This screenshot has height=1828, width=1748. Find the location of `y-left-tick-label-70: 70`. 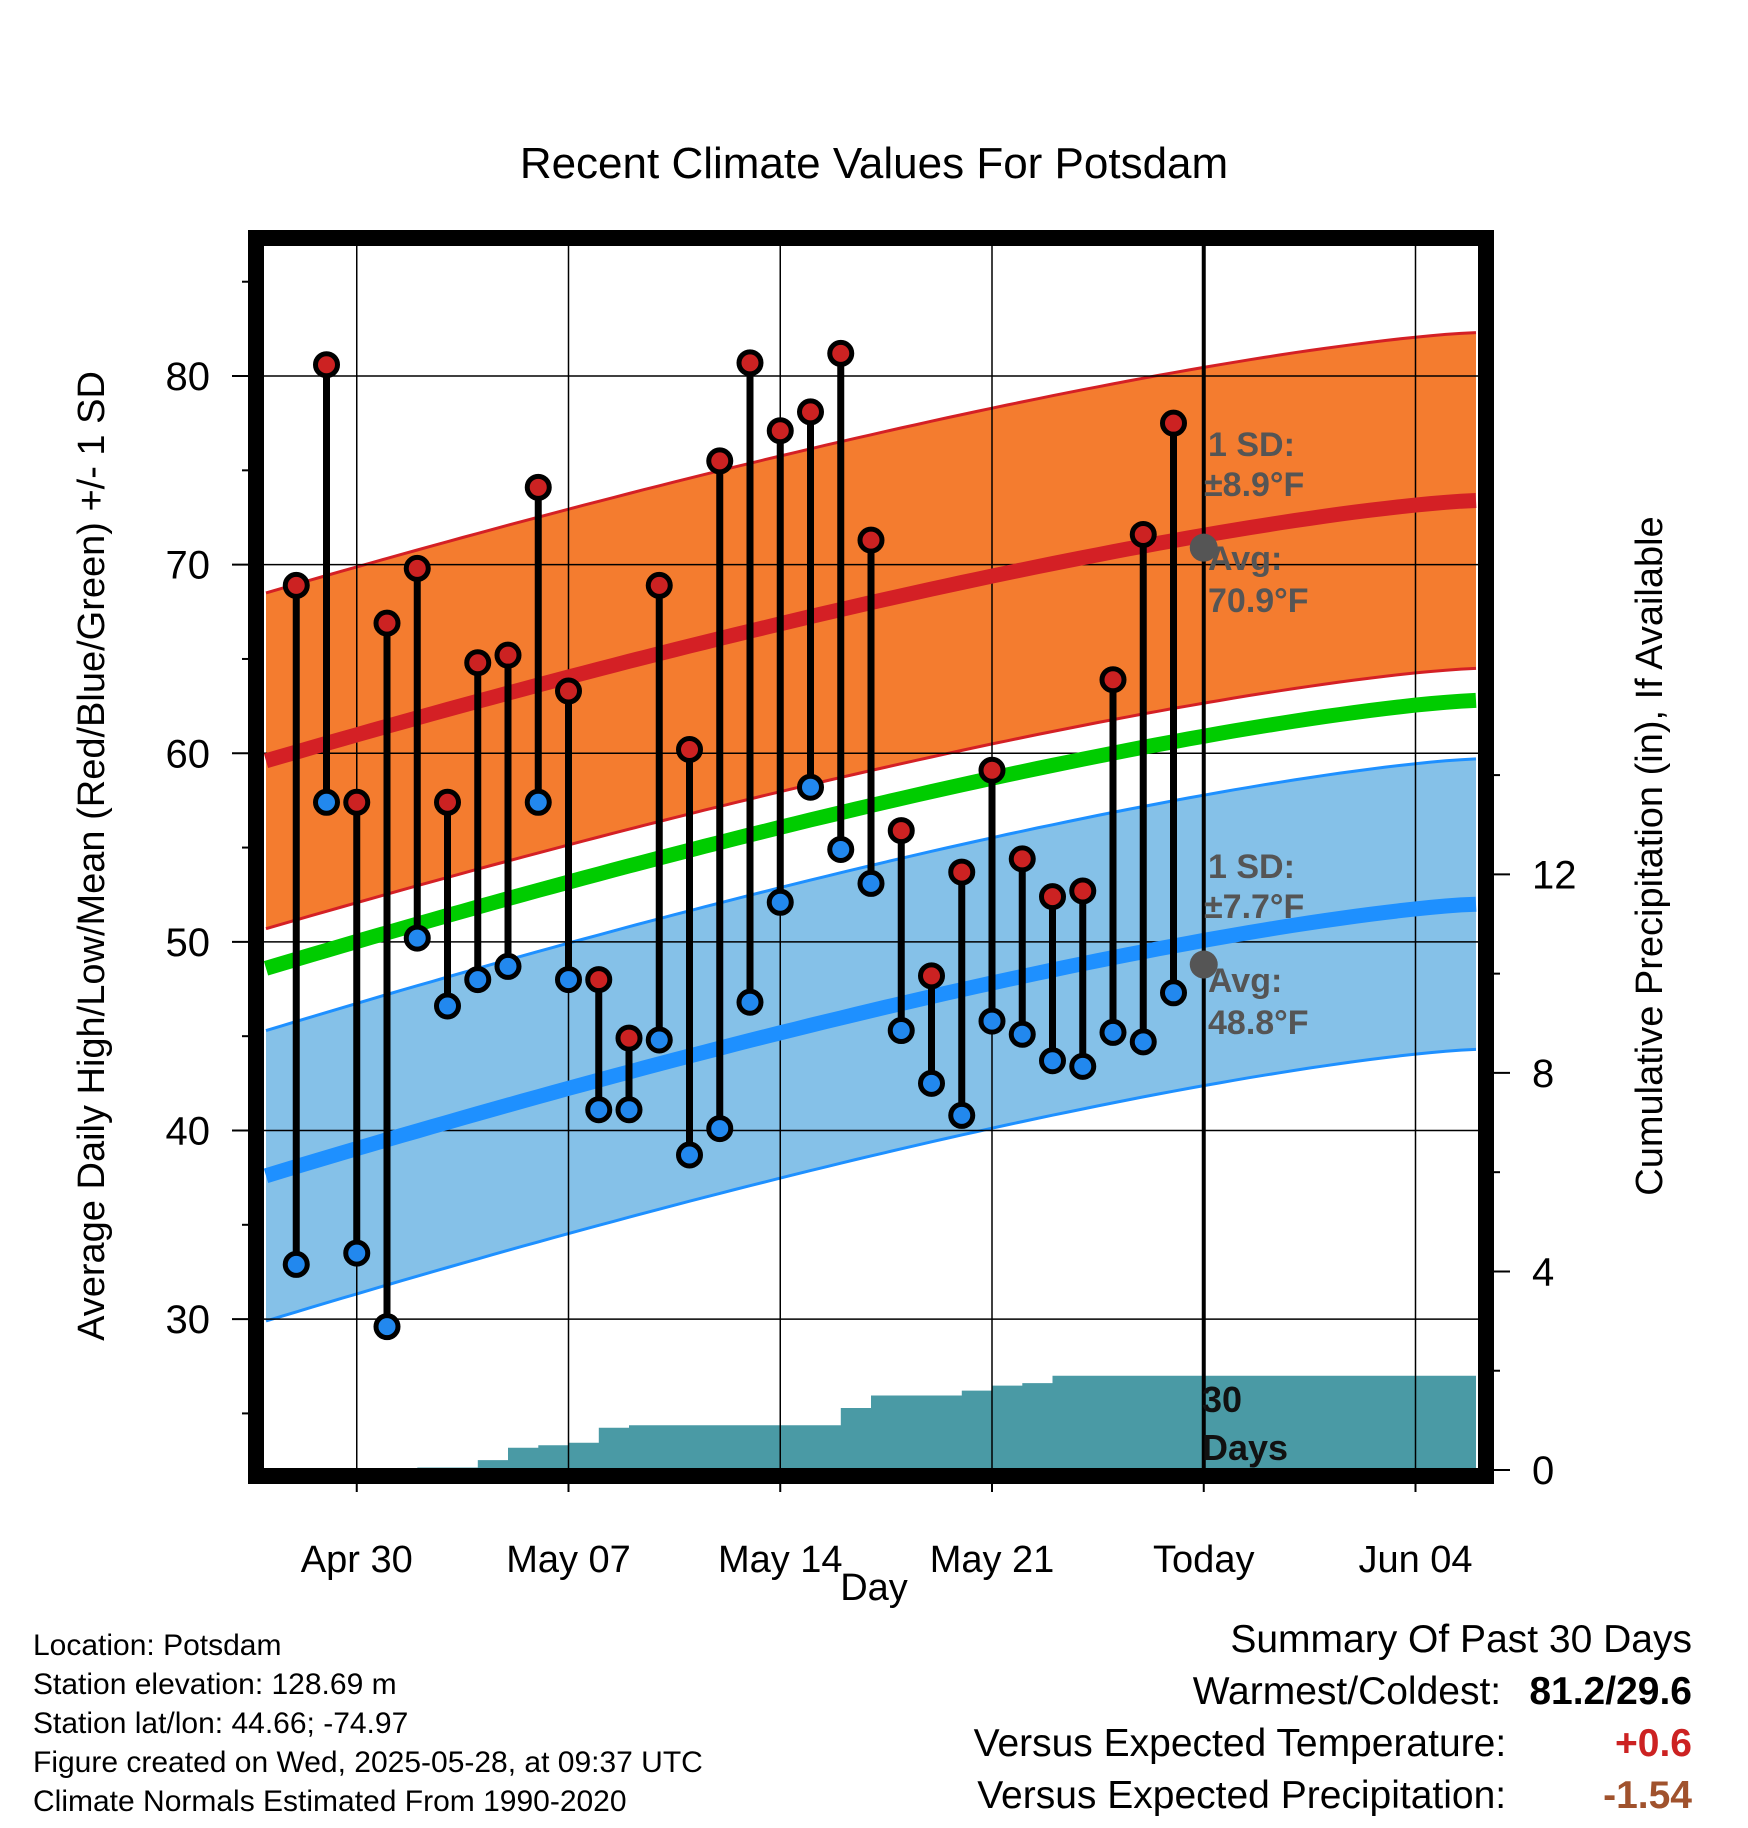

y-left-tick-label-70: 70 is located at coordinates (188, 566).